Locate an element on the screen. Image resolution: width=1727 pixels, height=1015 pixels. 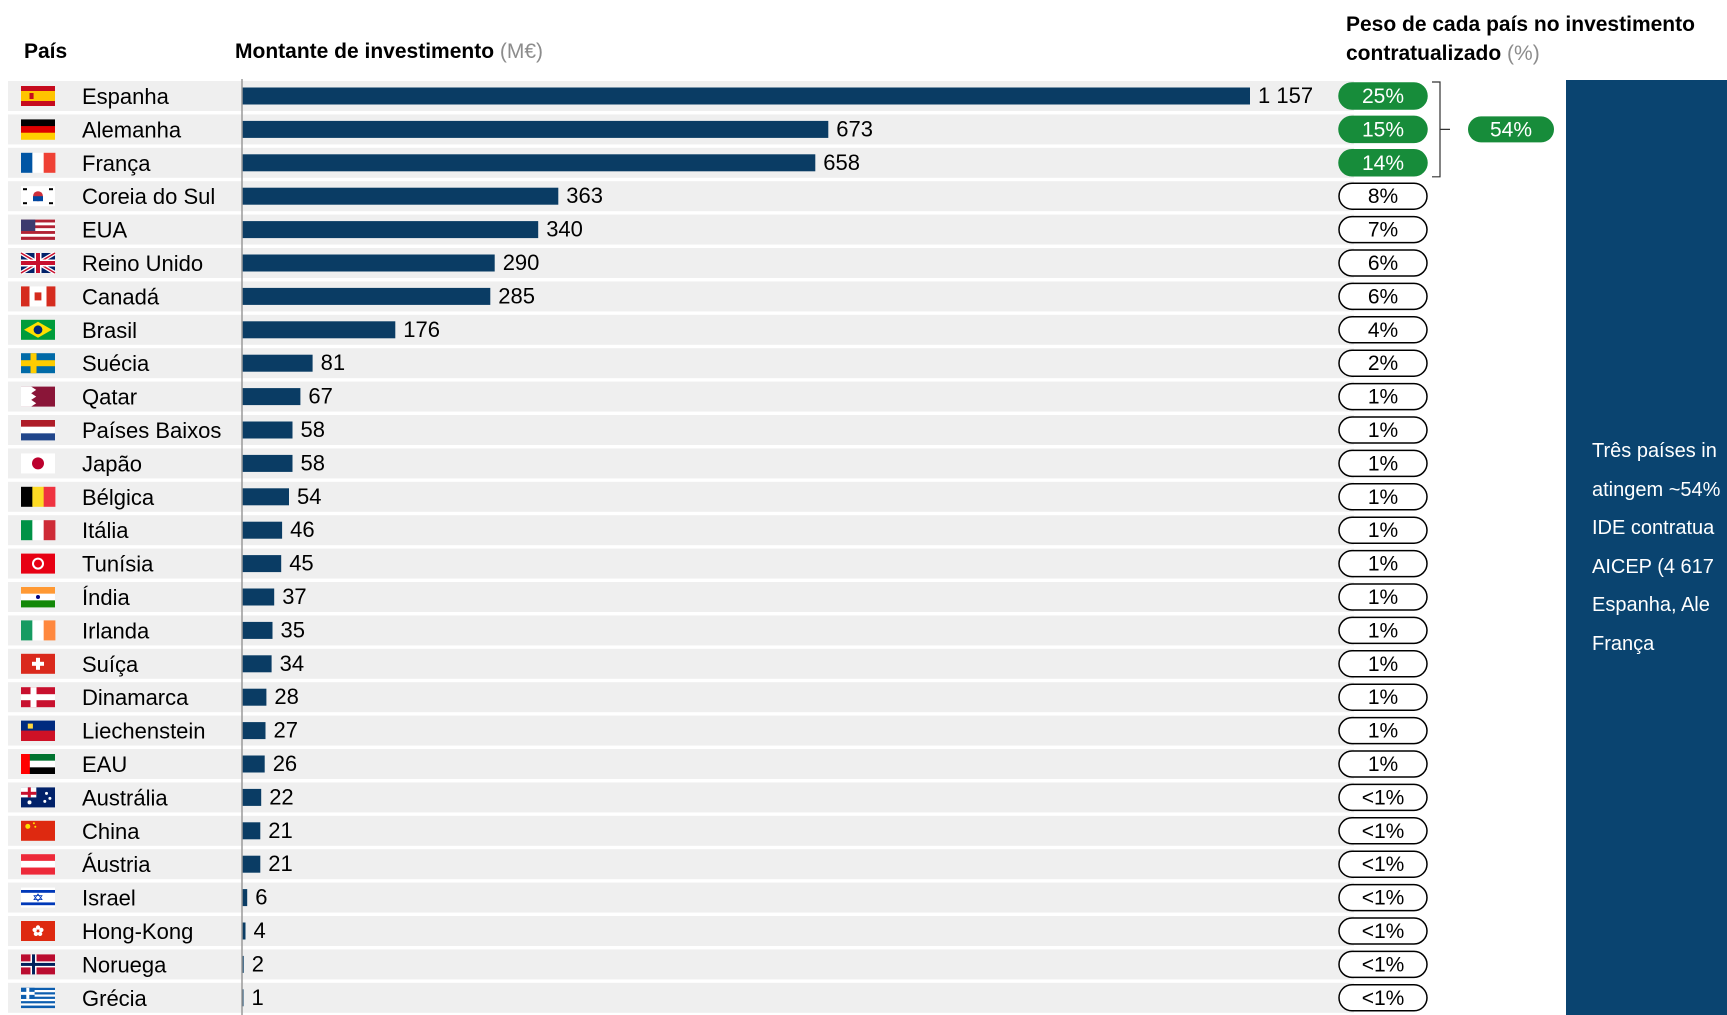
value-label: 28 is located at coordinates (286, 696).